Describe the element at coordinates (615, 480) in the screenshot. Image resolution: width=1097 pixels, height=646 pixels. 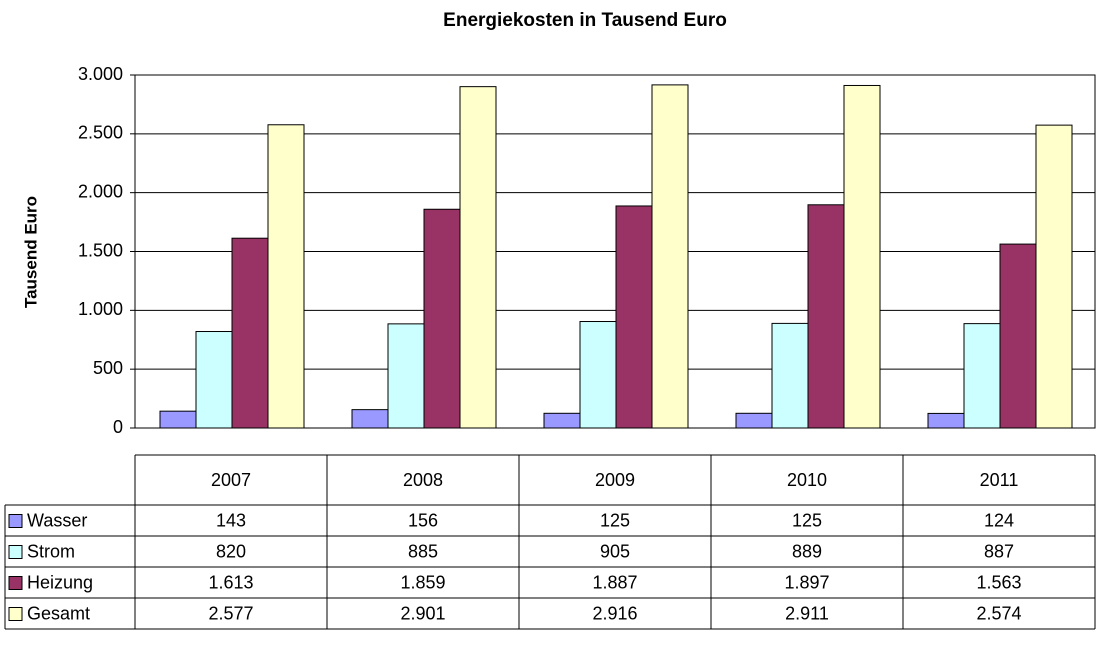
I see `x-tick-label: 2009` at that location.